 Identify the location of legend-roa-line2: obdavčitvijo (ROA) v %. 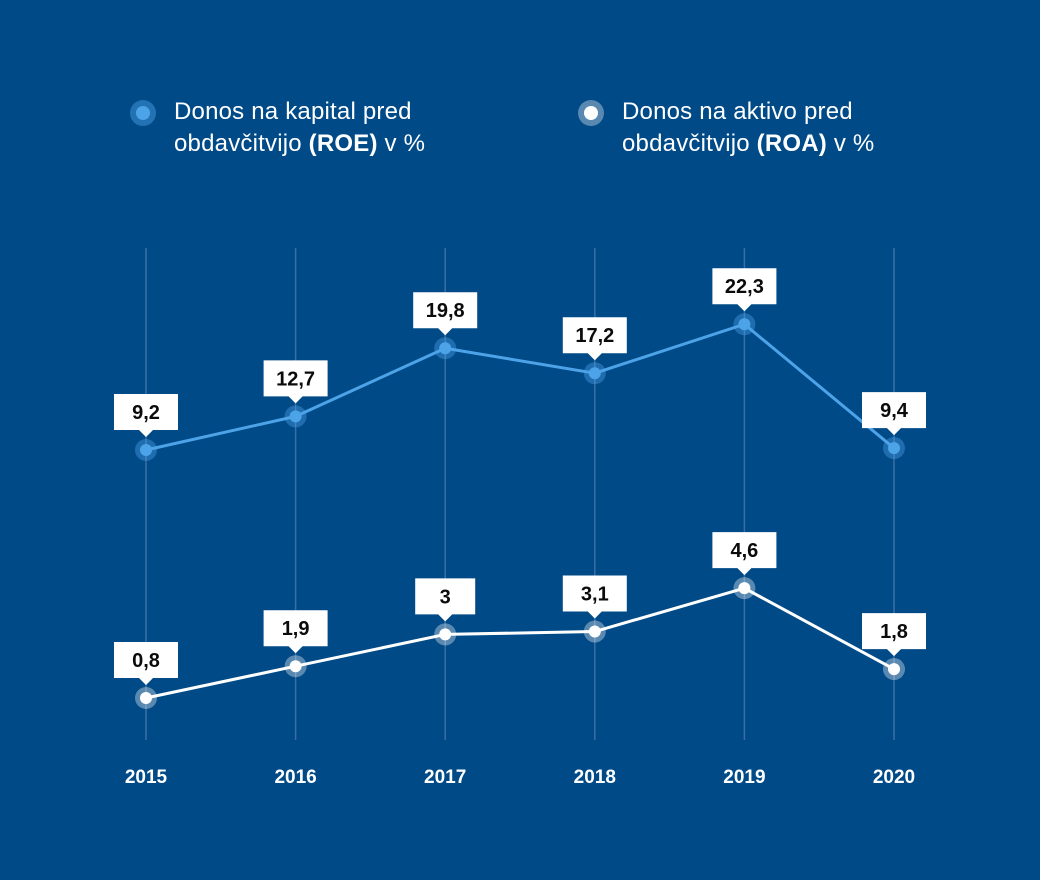
(748, 144).